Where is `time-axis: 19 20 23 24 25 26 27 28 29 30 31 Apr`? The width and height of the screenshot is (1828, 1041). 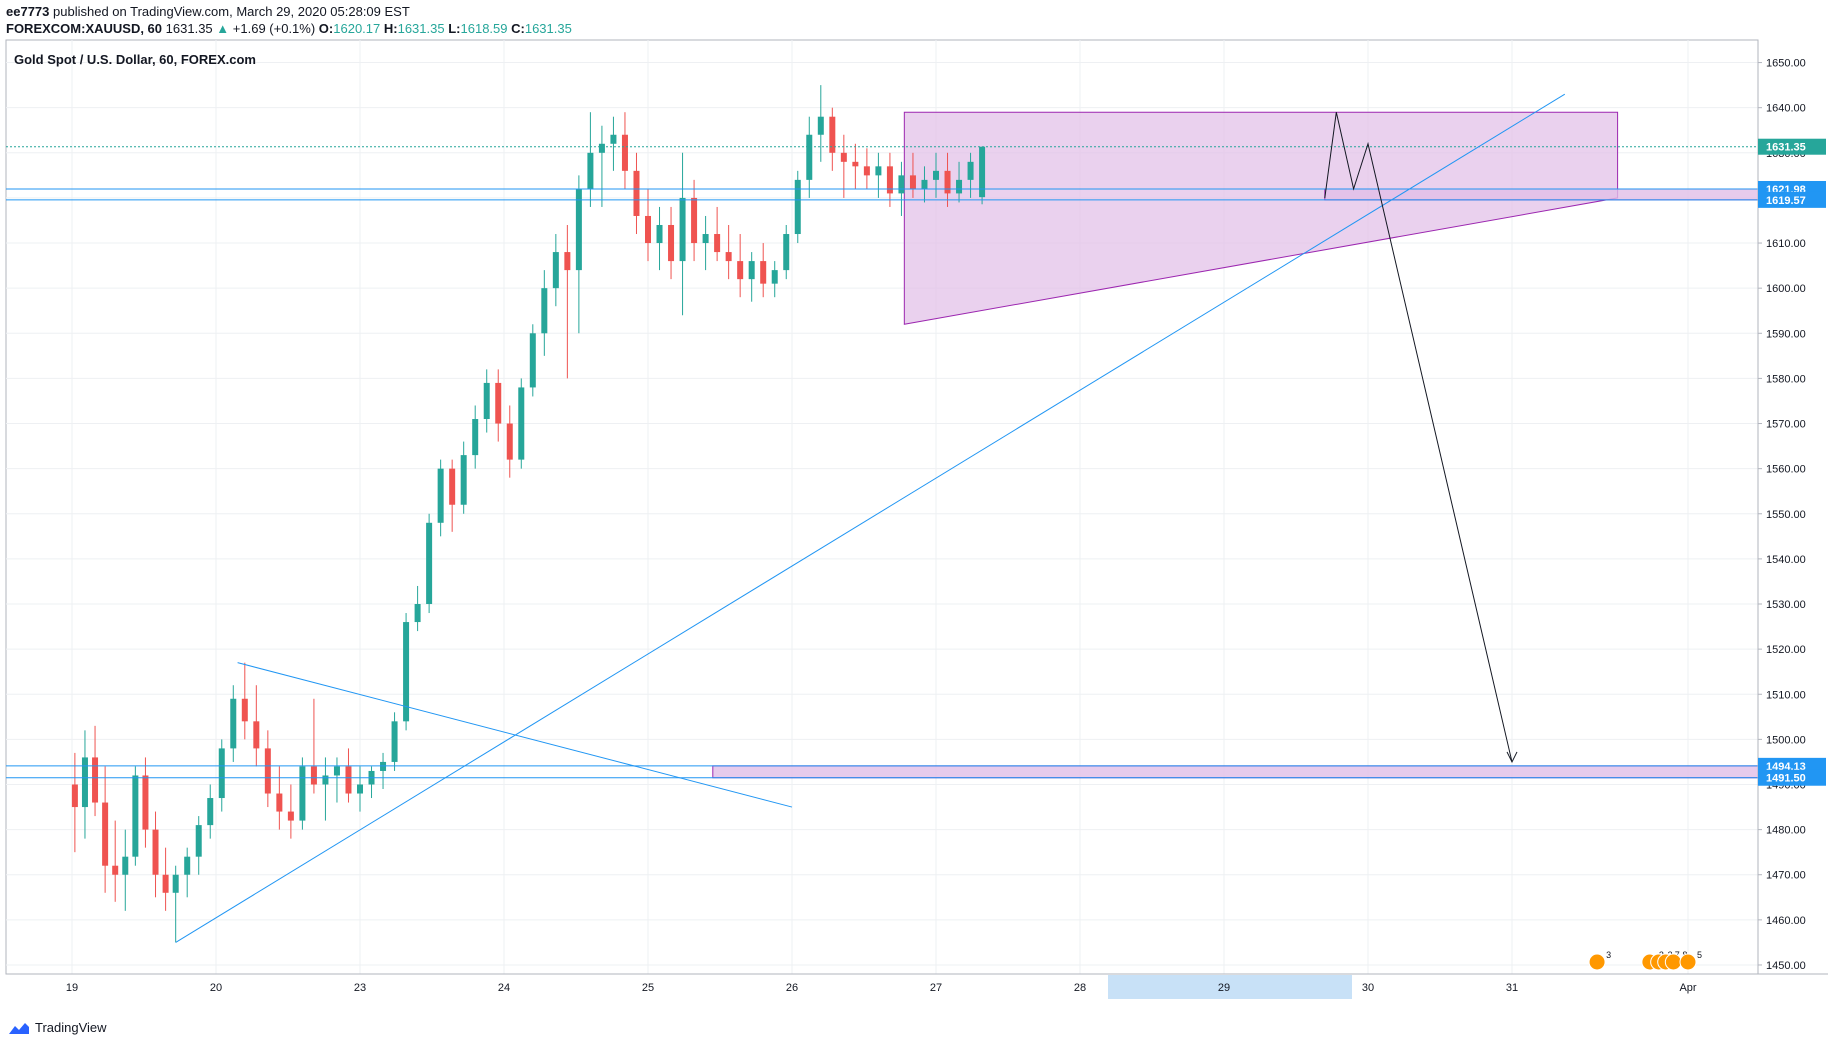
time-axis: 19 20 23 24 25 26 27 28 29 30 31 Apr is located at coordinates (917, 986).